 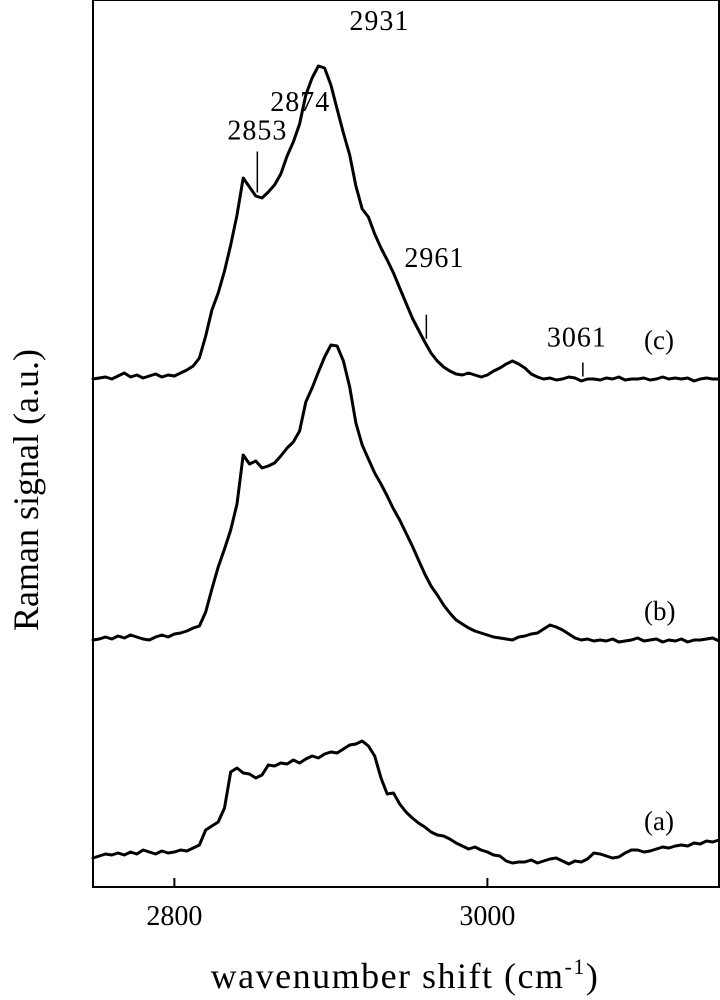 What do you see at coordinates (577, 338) in the screenshot?
I see `peak-label-3061: 3061` at bounding box center [577, 338].